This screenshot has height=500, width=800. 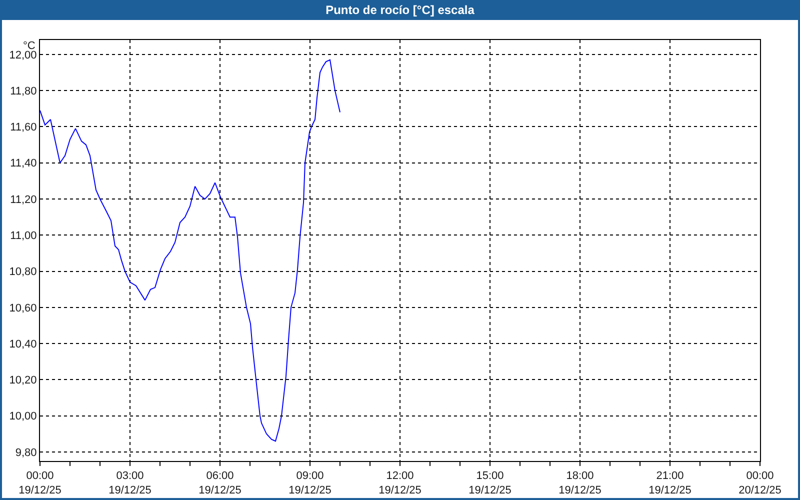 What do you see at coordinates (23, 164) in the screenshot?
I see `y-tick-label: 11,40` at bounding box center [23, 164].